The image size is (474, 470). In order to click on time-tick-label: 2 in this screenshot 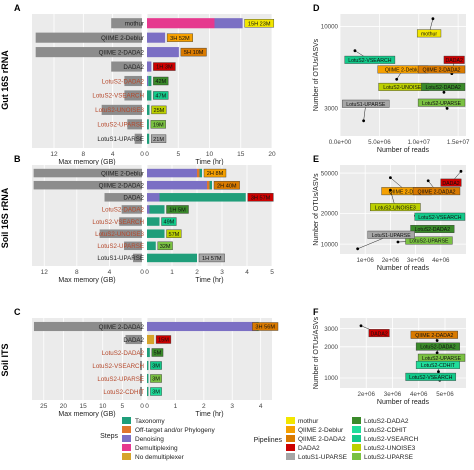, I will do `click(204, 406)`.